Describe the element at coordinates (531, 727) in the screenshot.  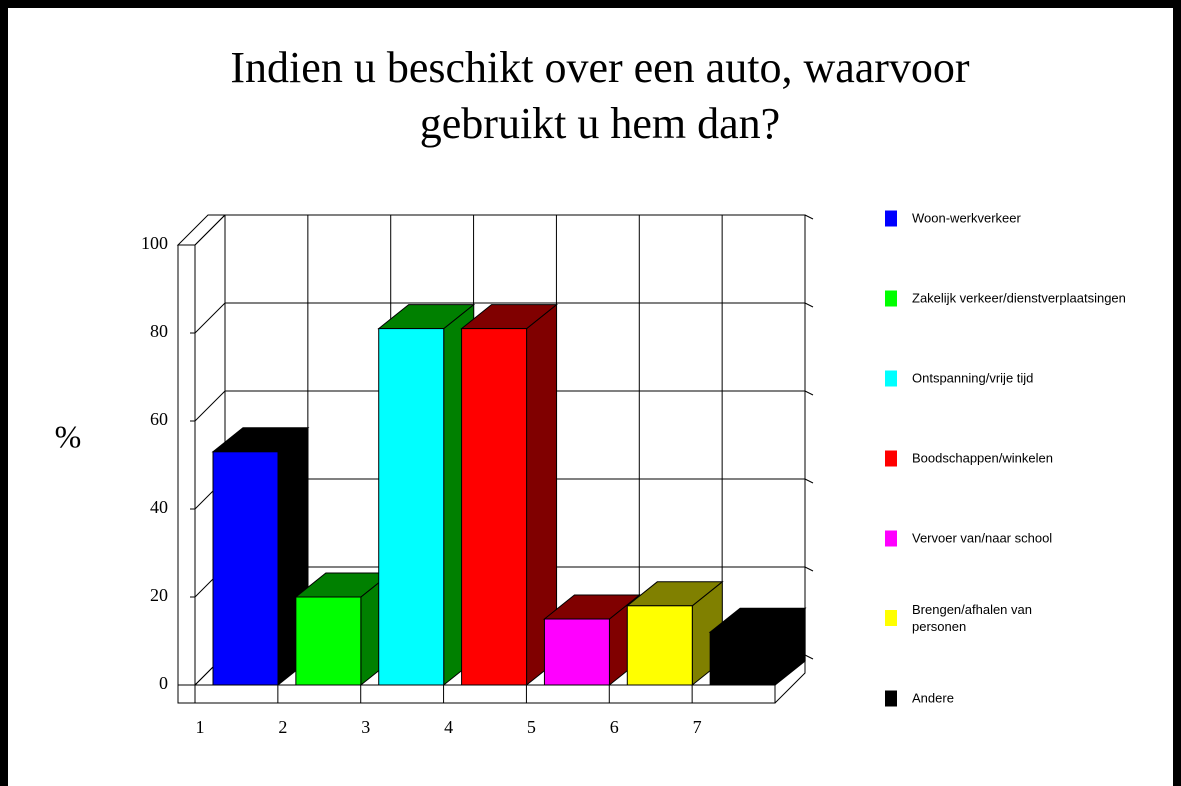
I see `x-tick-label: 5` at that location.